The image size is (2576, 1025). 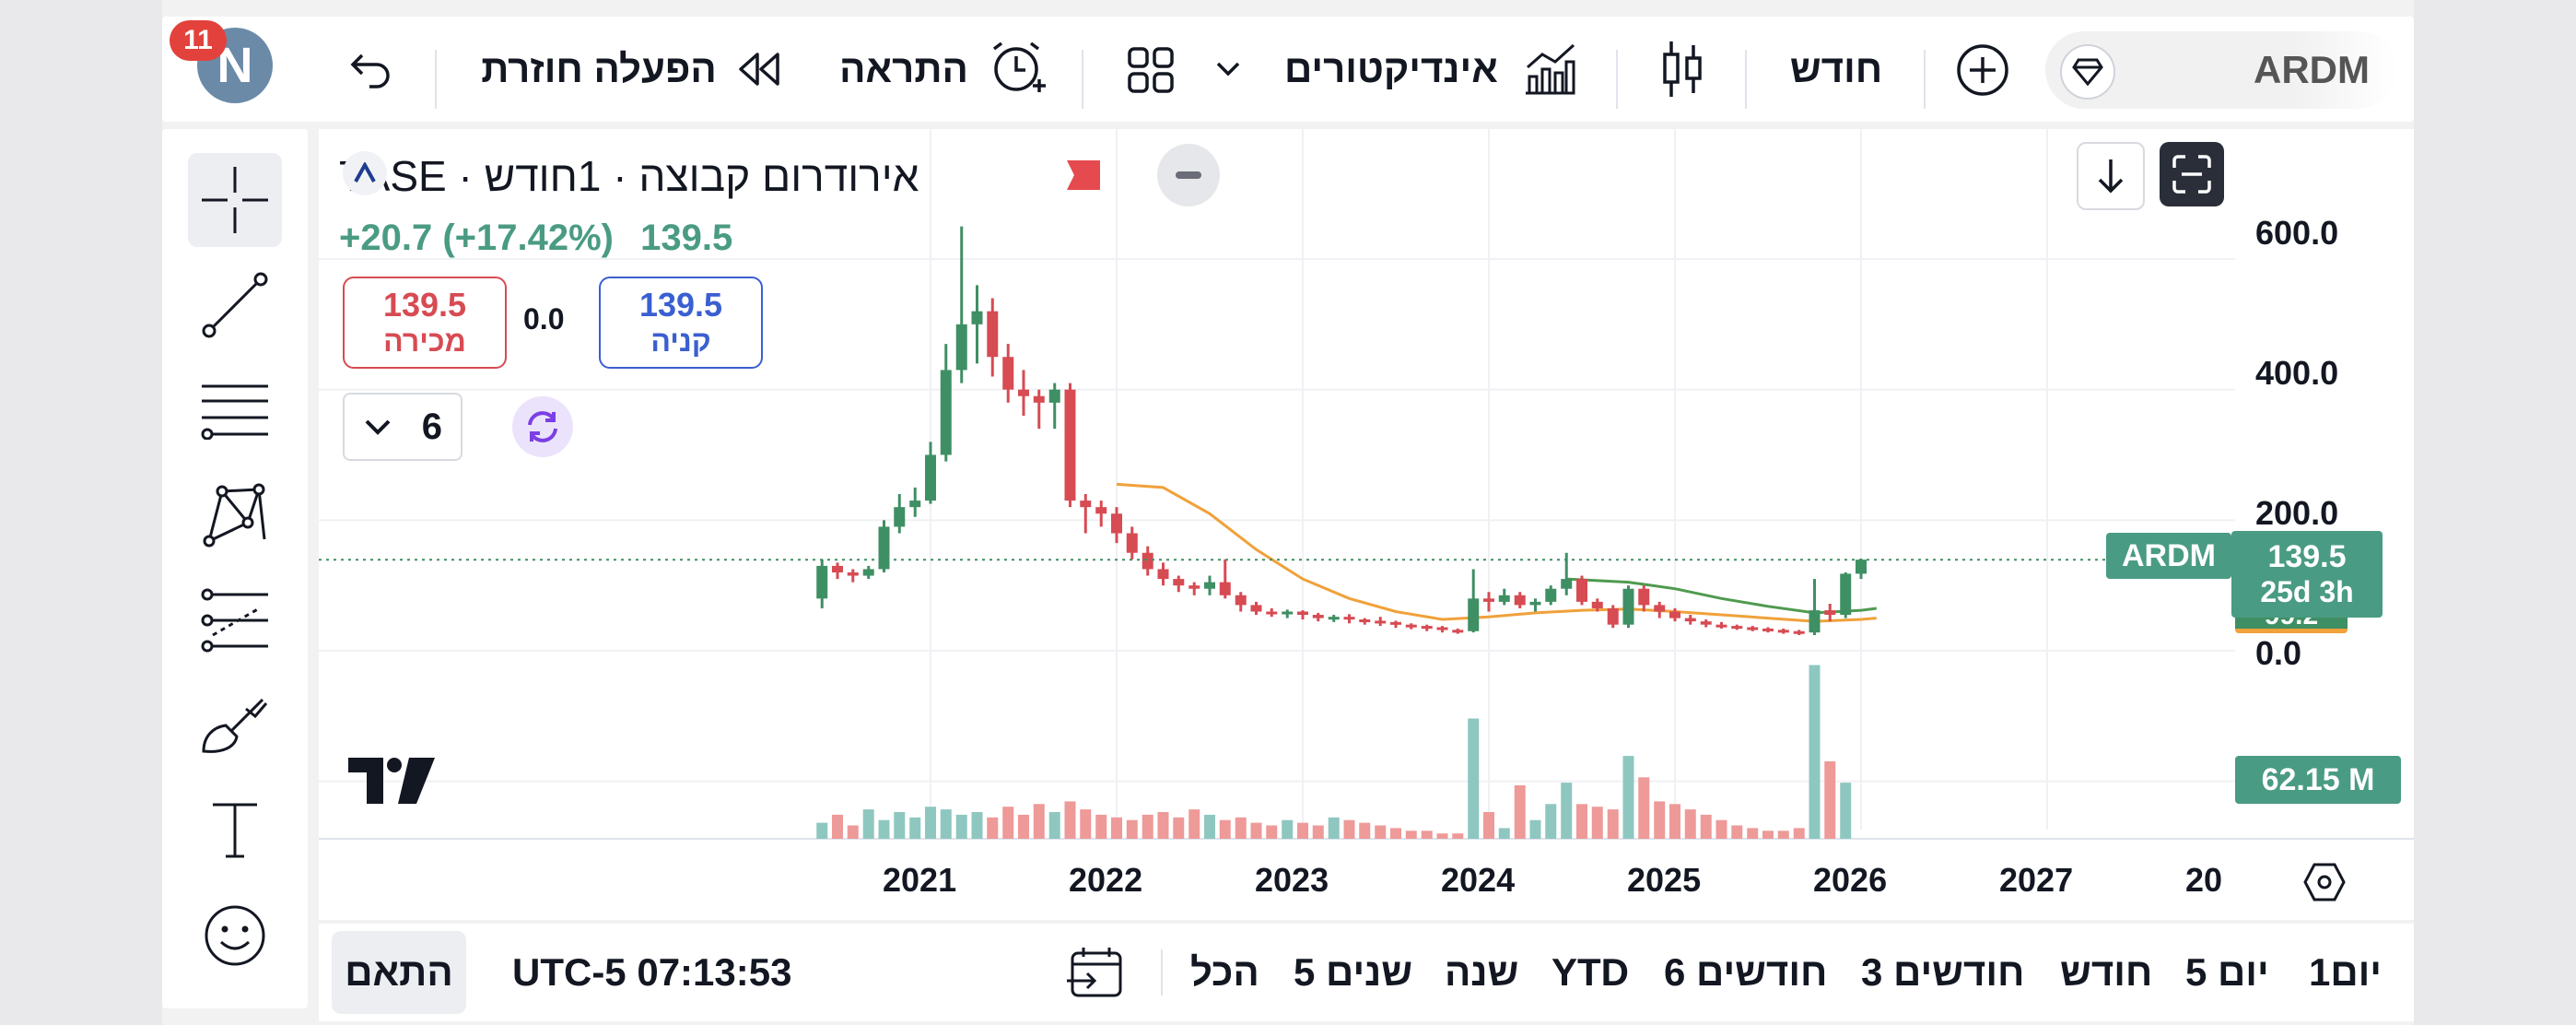 What do you see at coordinates (235, 410) in the screenshot?
I see `fib-retracement-tool` at bounding box center [235, 410].